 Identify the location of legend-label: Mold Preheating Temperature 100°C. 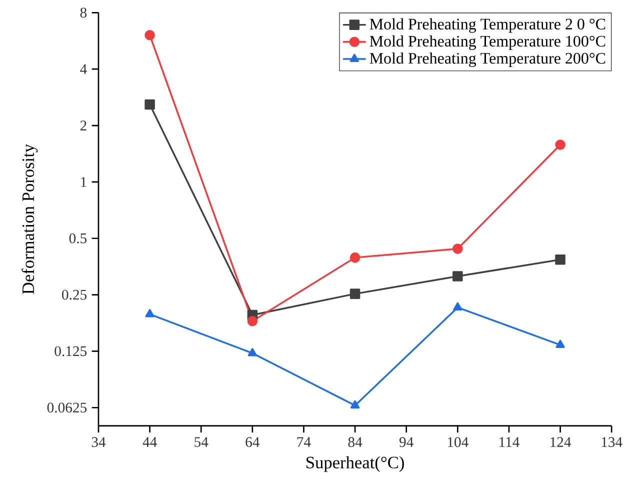
(488, 42).